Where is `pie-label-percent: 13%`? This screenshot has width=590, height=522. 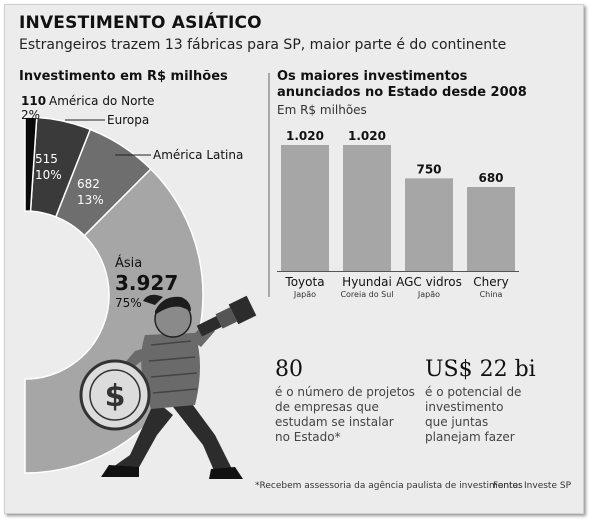
pie-label-percent: 13% is located at coordinates (90, 200).